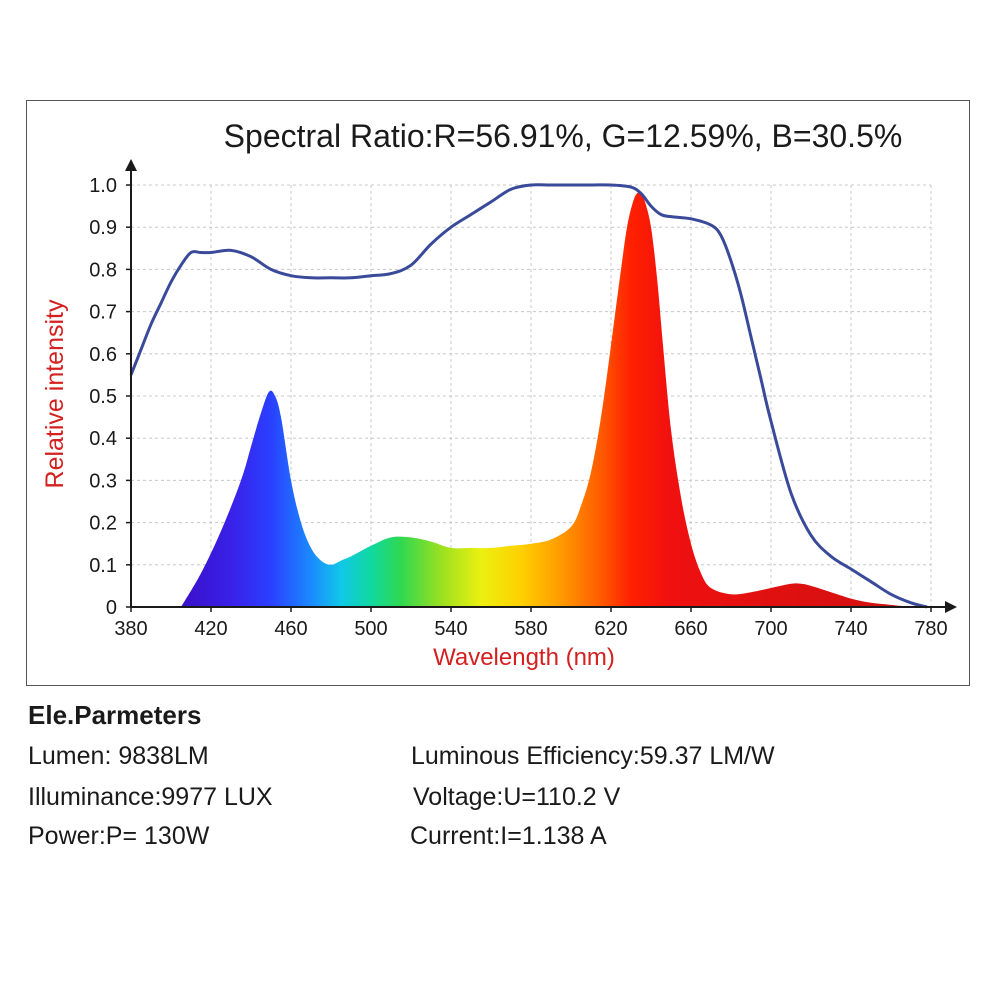 The image size is (1000, 1000). What do you see at coordinates (951, 607) in the screenshot?
I see `x-axis-arrow` at bounding box center [951, 607].